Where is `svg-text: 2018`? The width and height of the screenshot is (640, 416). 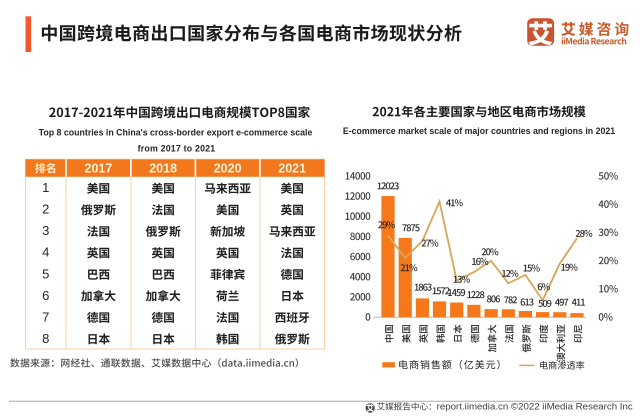
svg-text: 2018 is located at coordinates (163, 168).